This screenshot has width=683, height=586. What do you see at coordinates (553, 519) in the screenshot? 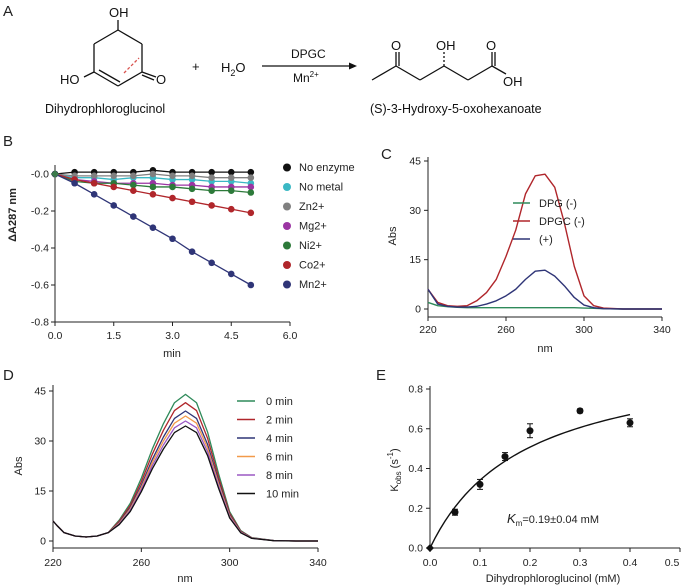
I see `chart-e-annotation: Km=0.19±0.04 mM` at bounding box center [553, 519].